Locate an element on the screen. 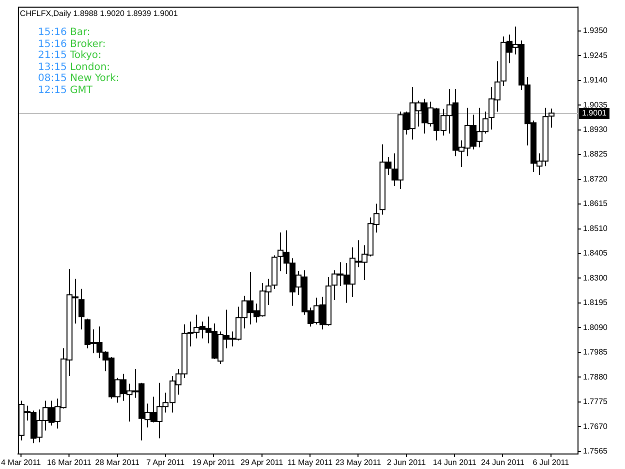  x-tick-label: 24 Jun 2011 is located at coordinates (502, 463).